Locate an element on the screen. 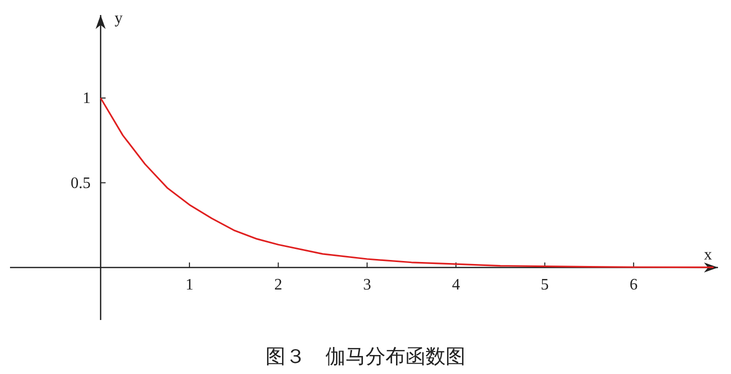 The width and height of the screenshot is (731, 374). x-tick-label: 4 is located at coordinates (456, 285).